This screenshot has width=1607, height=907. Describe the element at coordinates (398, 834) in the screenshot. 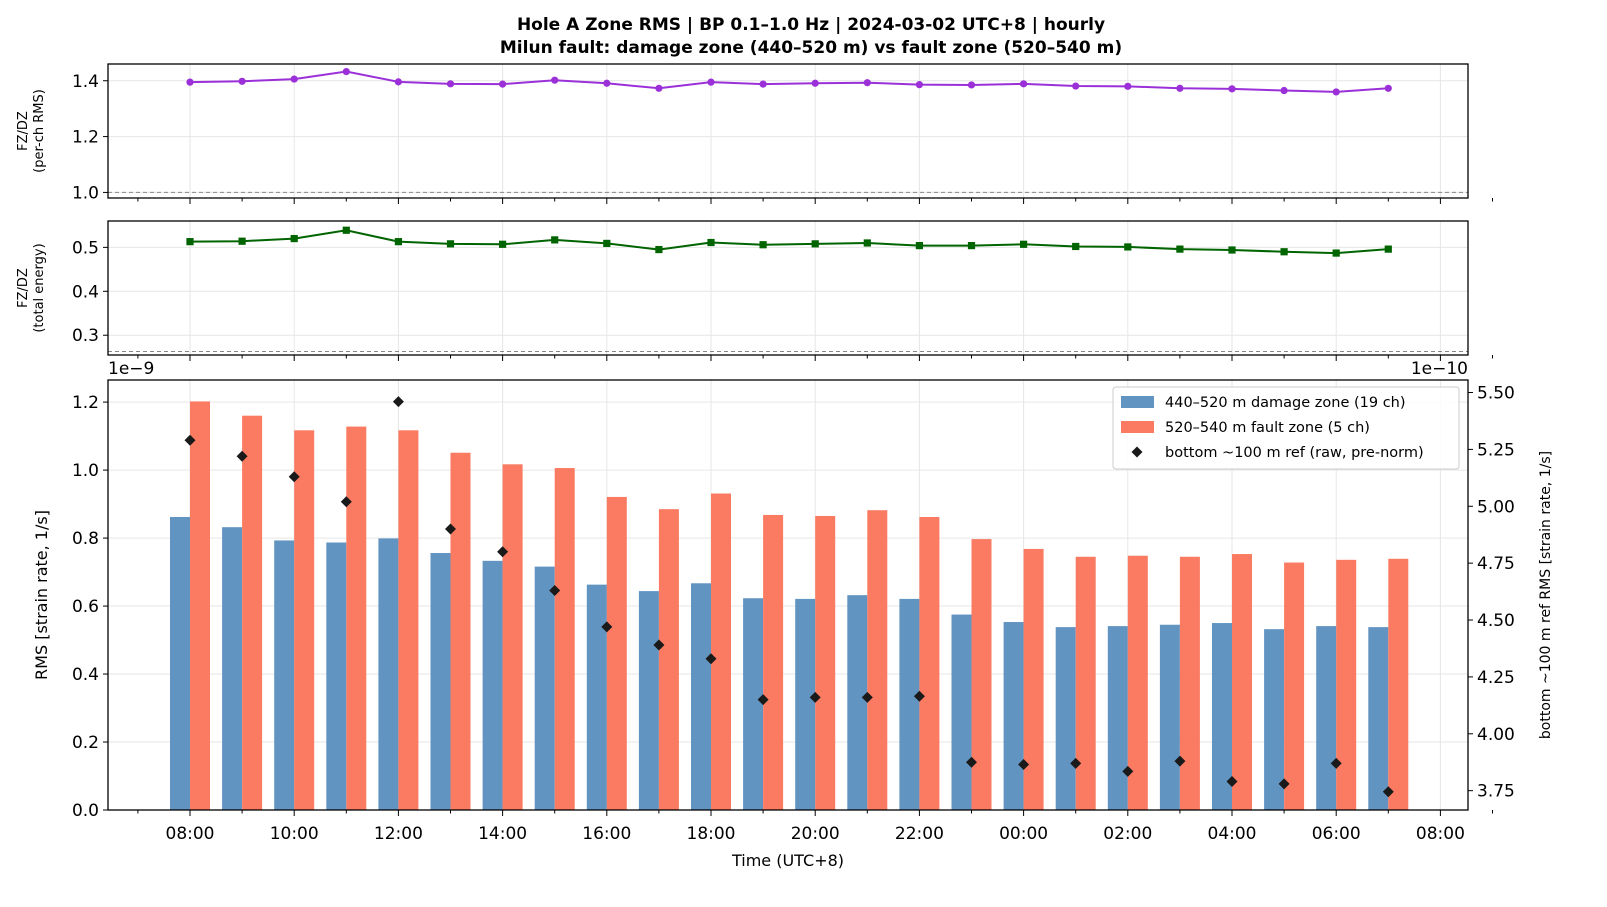

I see `x-tick-label: 12:00` at that location.